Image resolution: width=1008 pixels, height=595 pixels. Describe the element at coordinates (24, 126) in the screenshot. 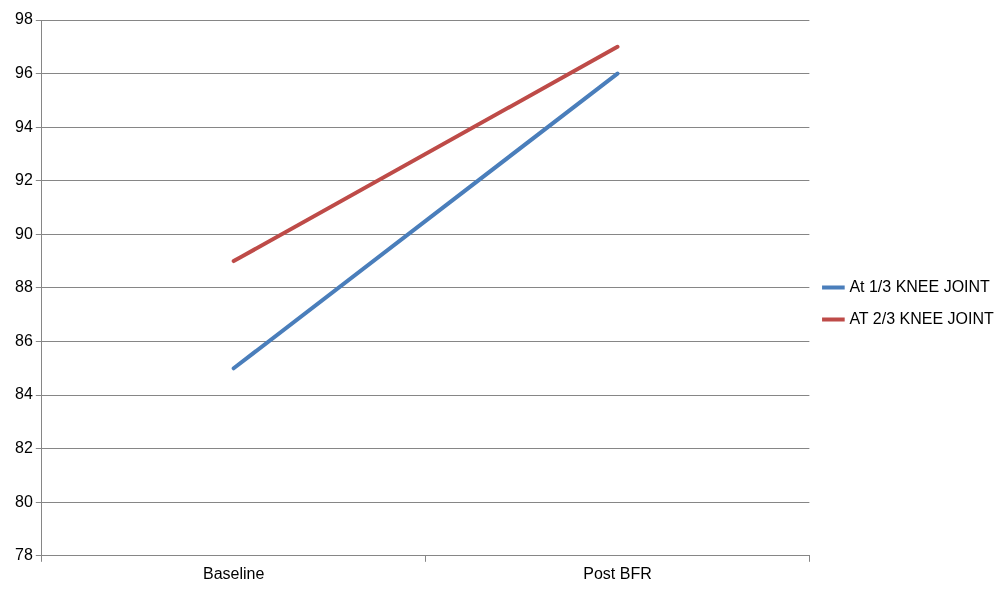

I see `y-tick-label: 94` at that location.